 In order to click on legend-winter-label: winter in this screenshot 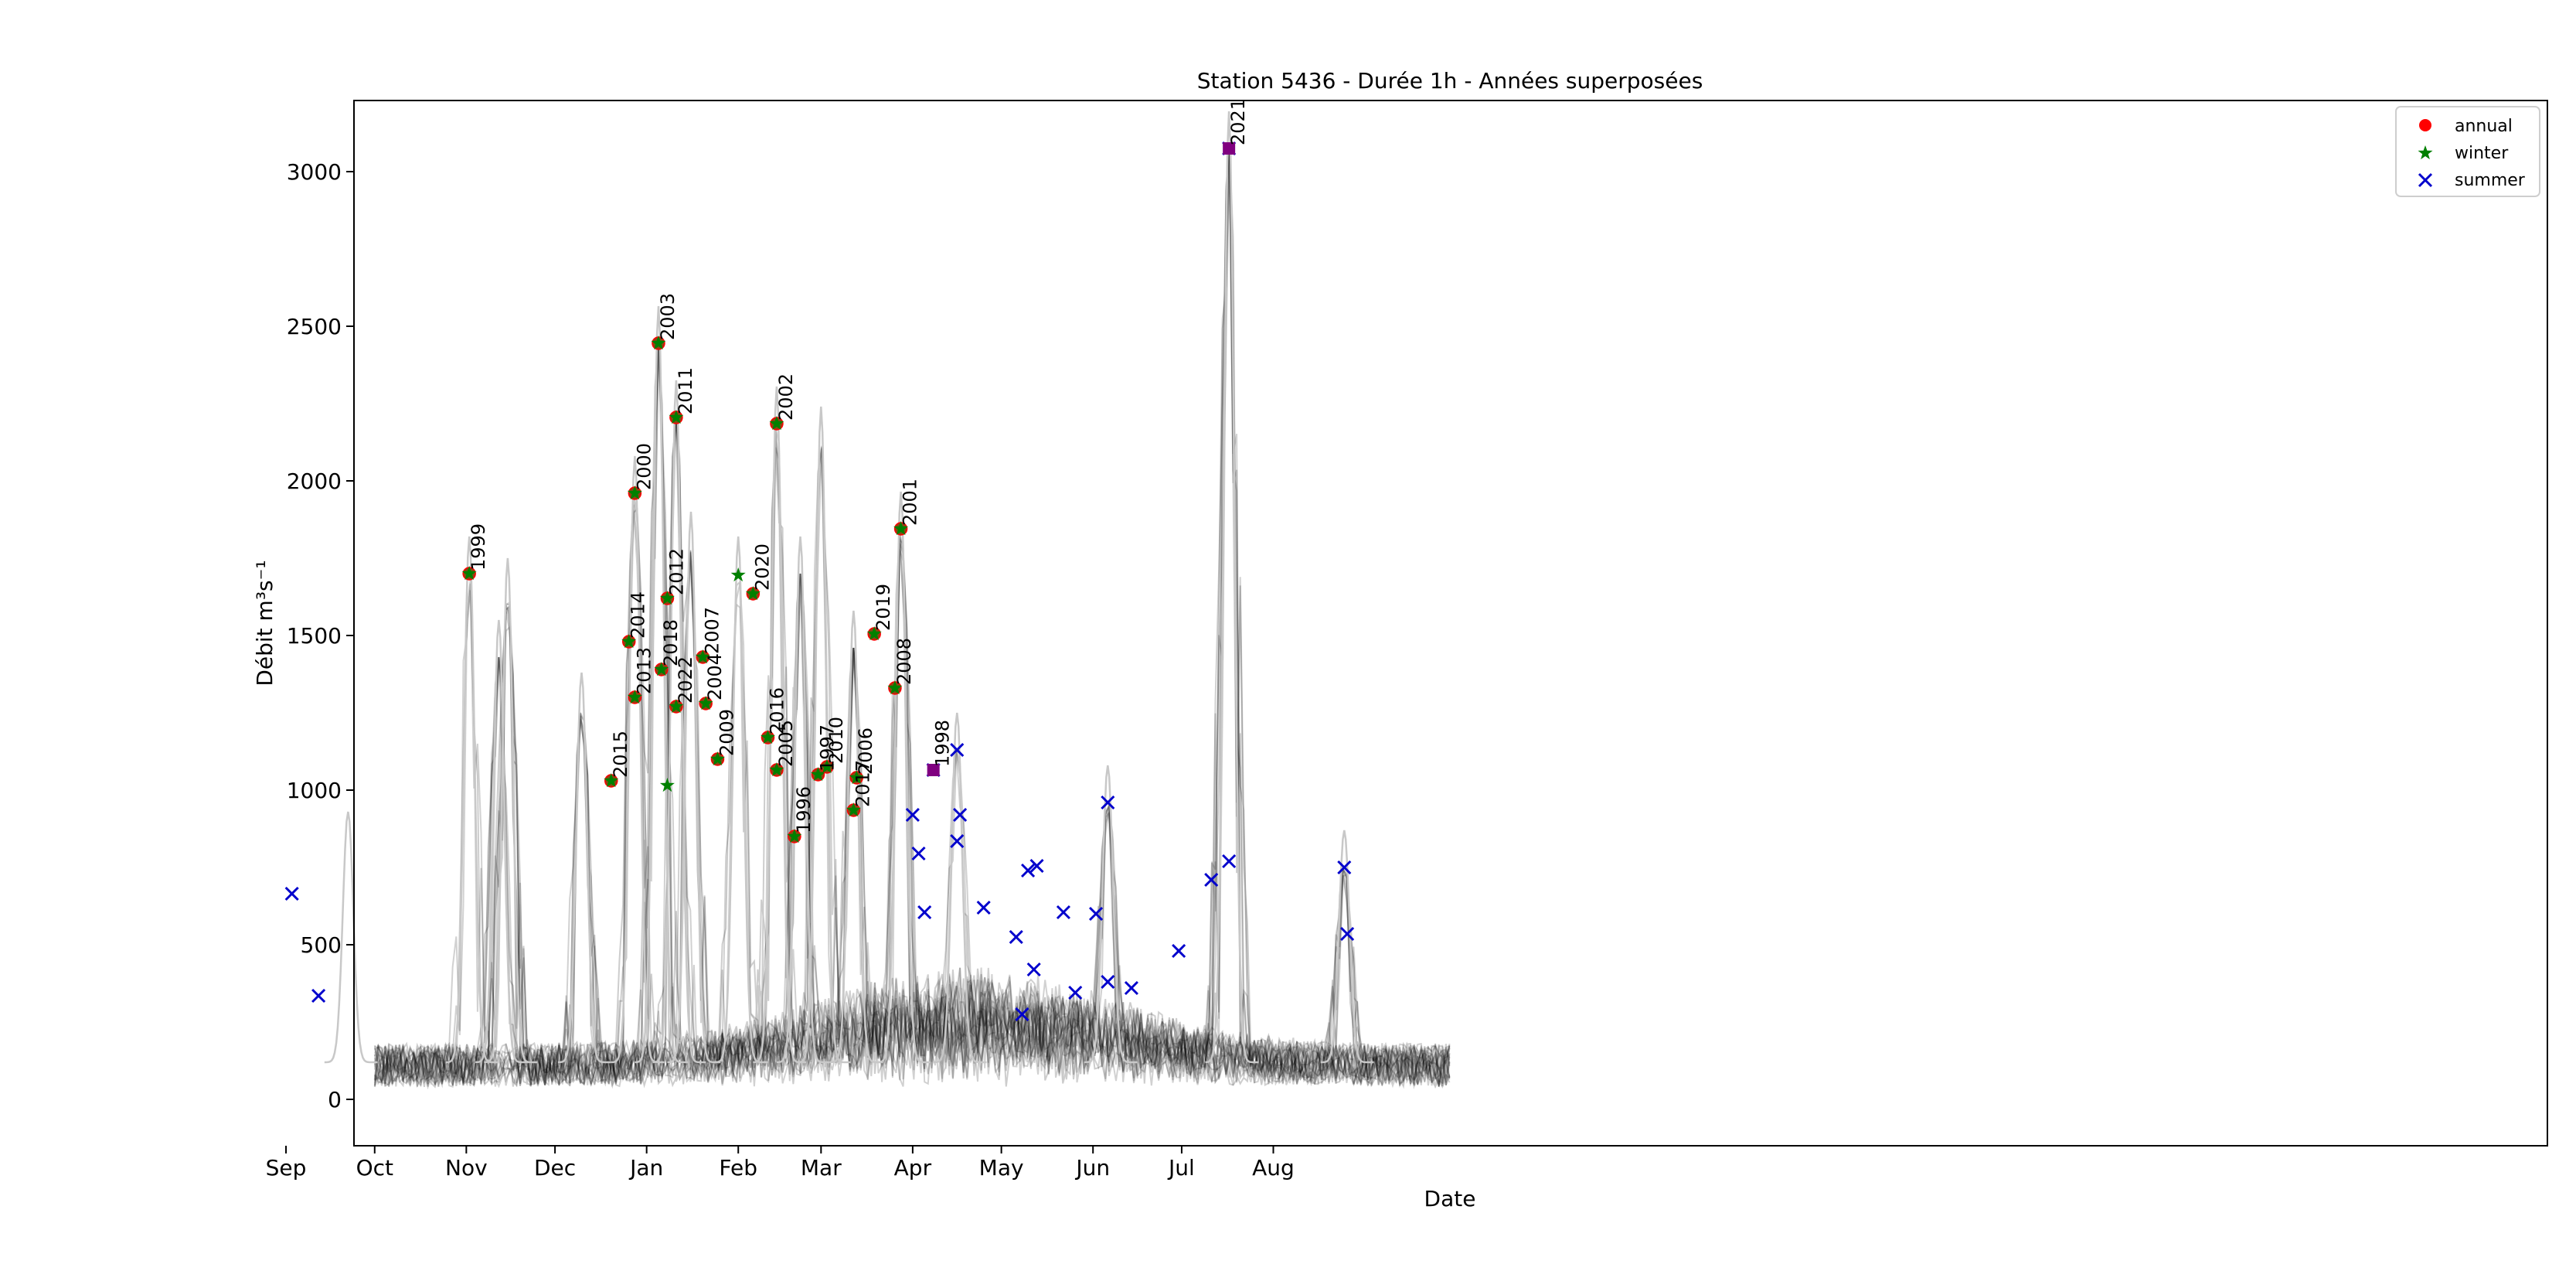, I will do `click(2482, 153)`.